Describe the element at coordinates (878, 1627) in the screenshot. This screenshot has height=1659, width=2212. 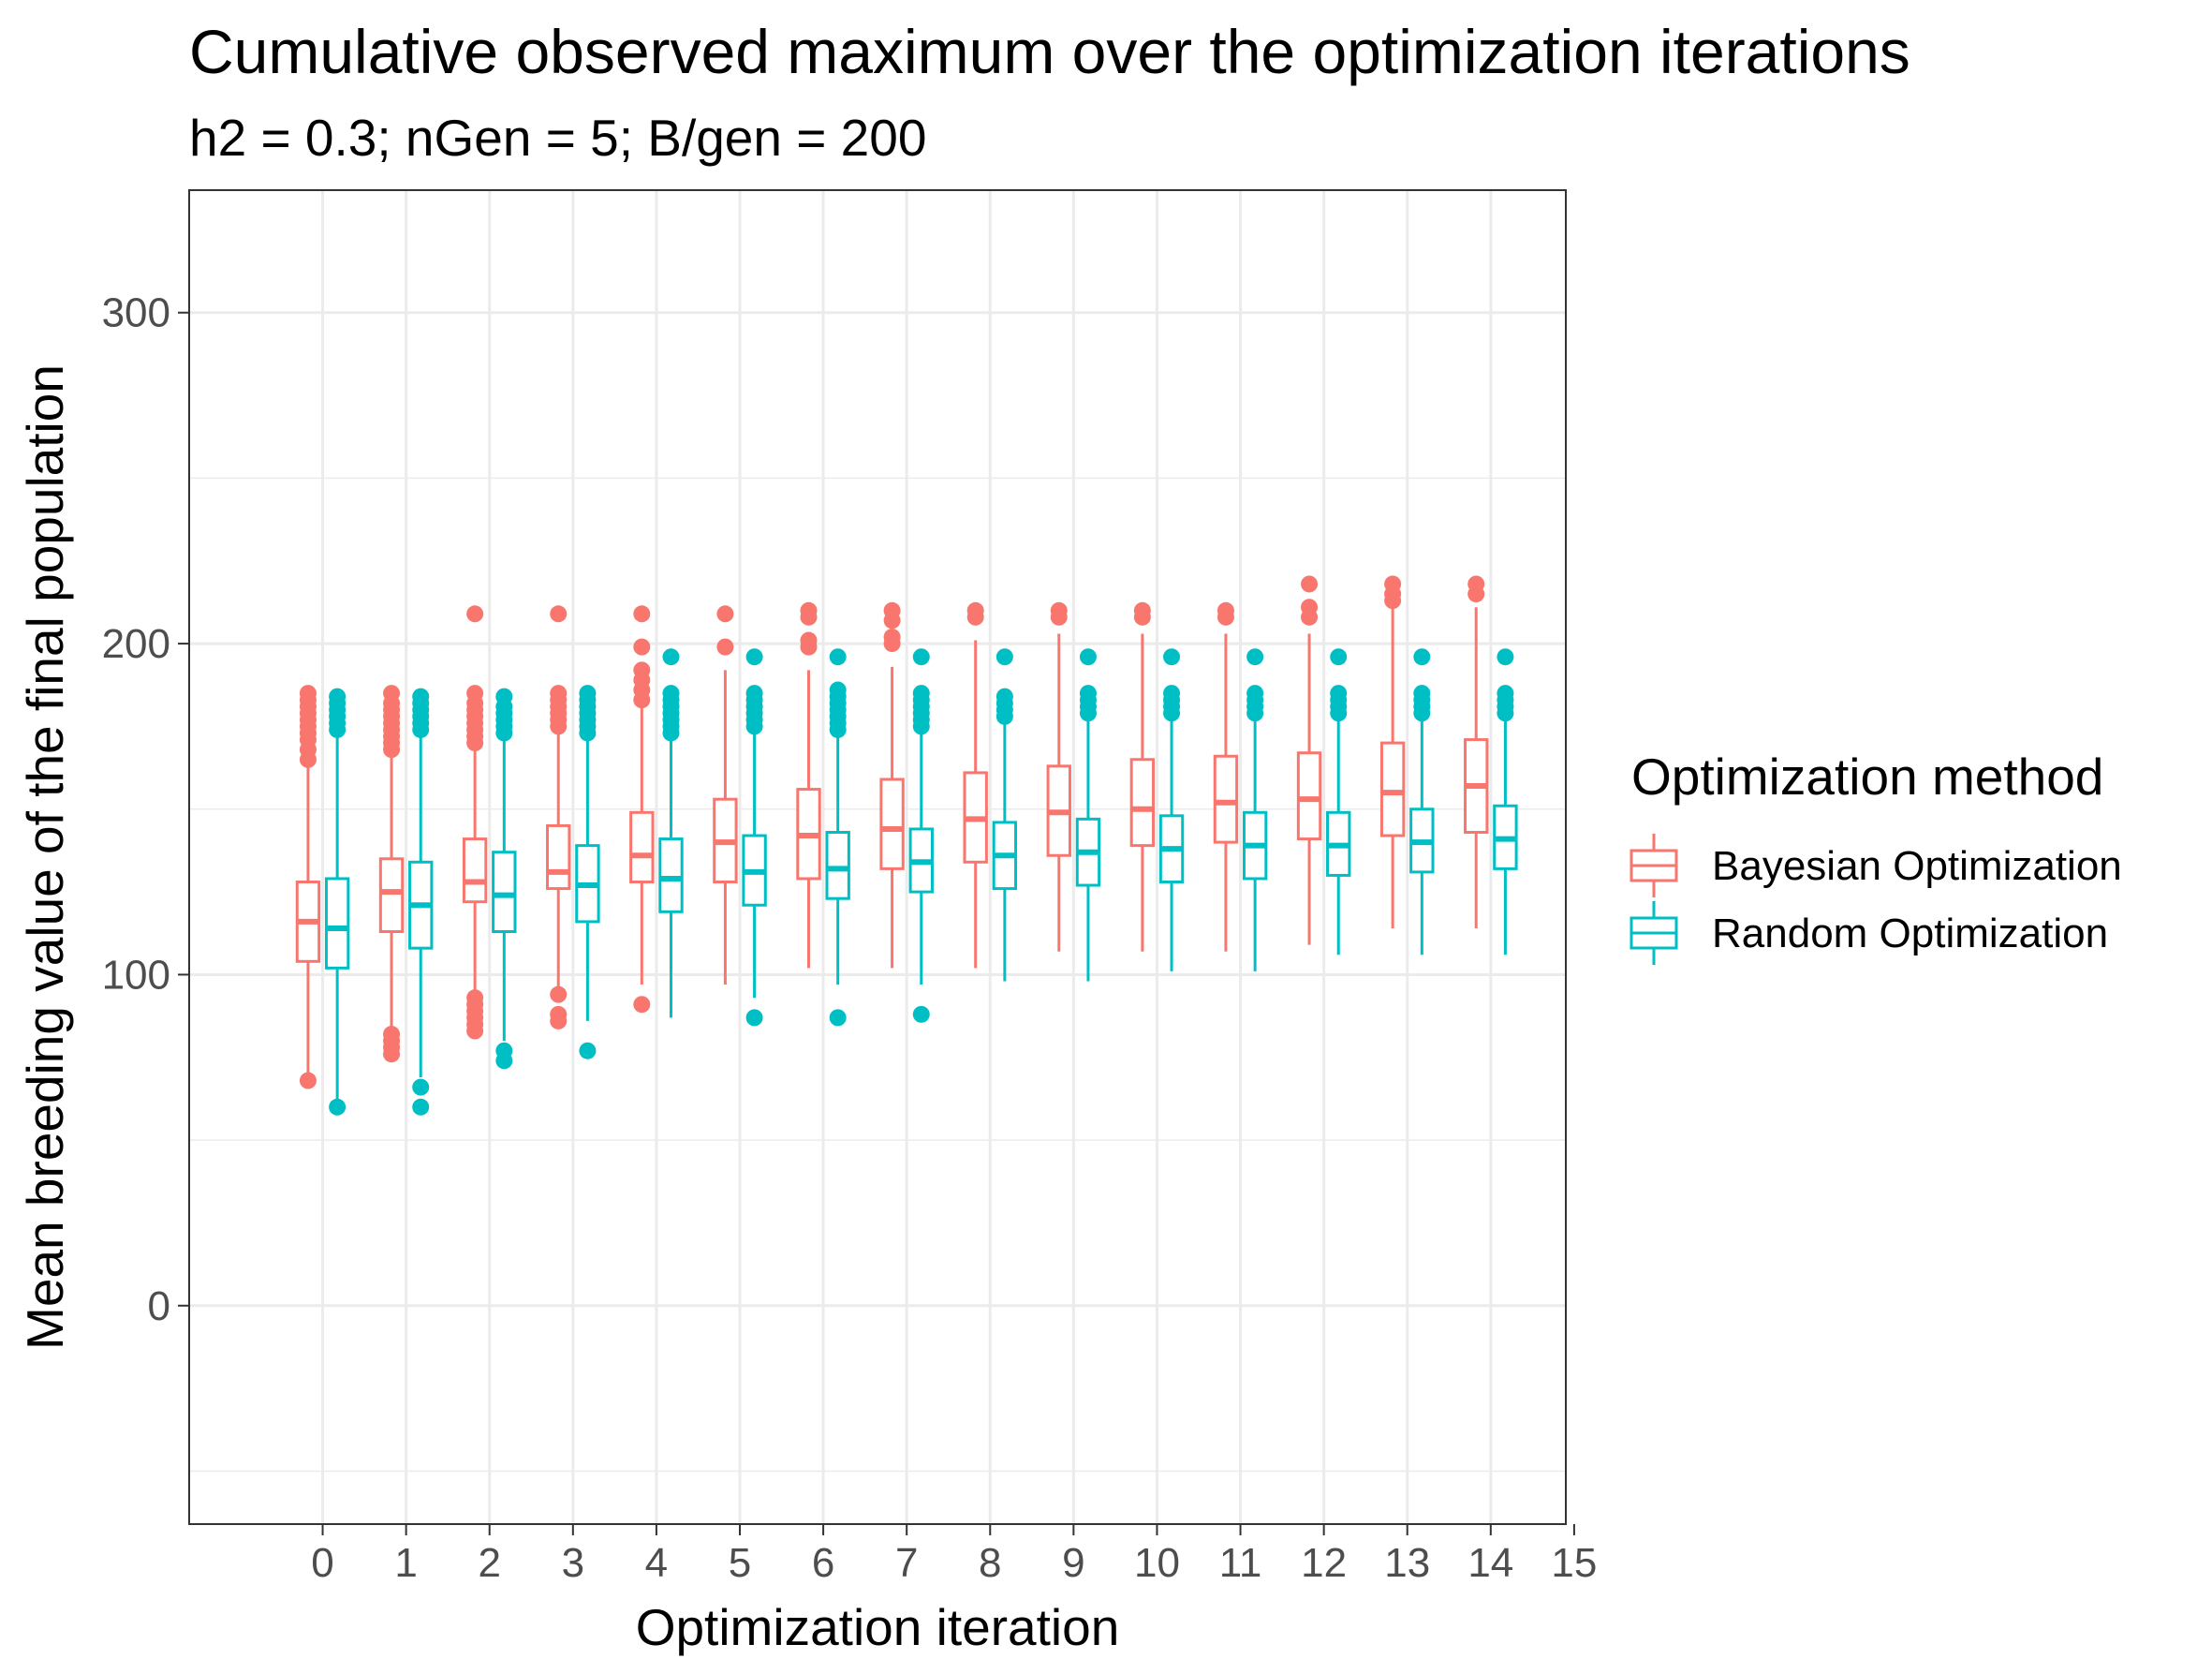
I see `x-axis-title: Optimization iteration` at that location.